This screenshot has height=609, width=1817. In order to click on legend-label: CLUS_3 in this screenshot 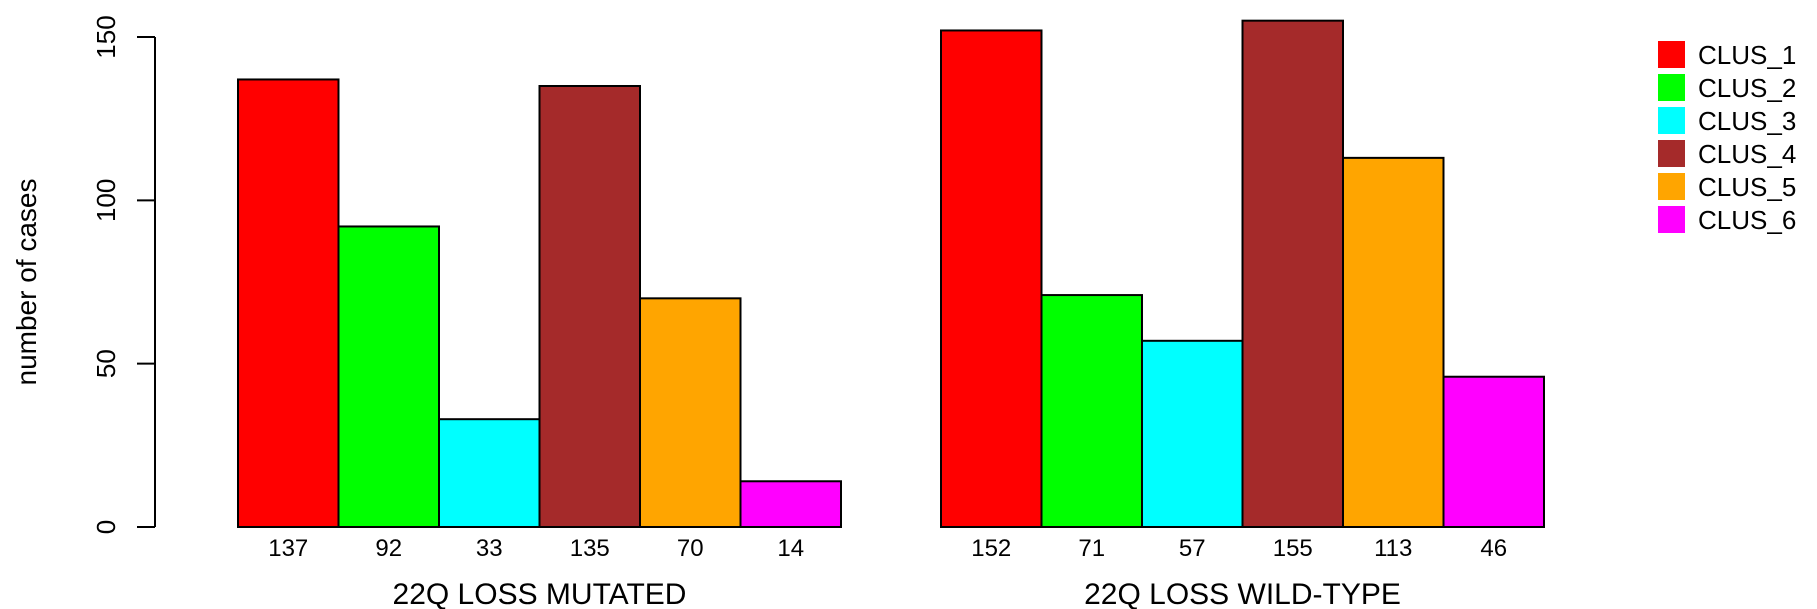, I will do `click(1747, 121)`.